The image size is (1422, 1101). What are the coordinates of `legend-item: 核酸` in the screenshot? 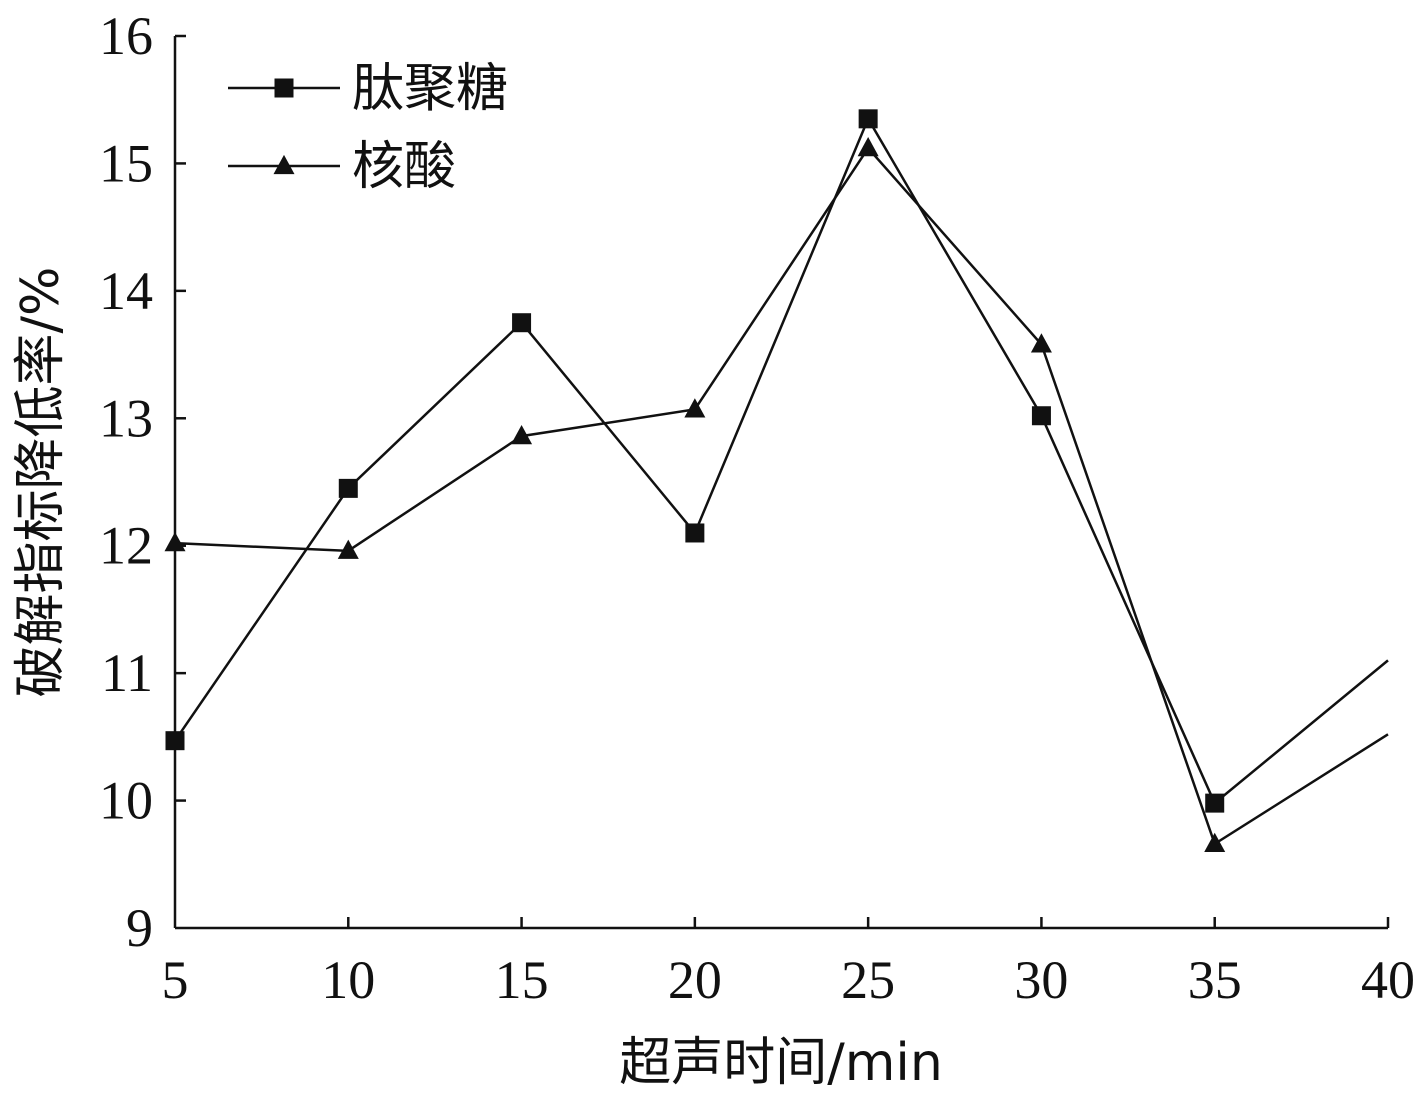 It's located at (342, 167).